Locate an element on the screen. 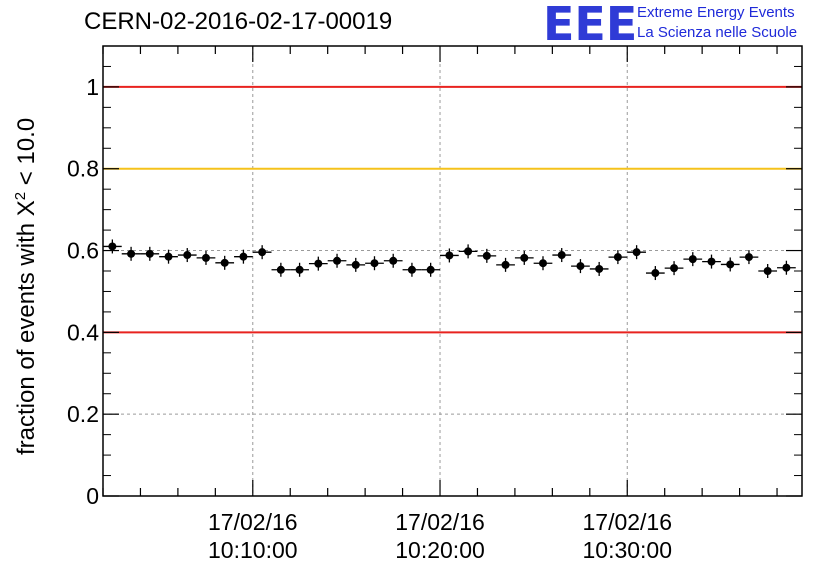  y-tick-label: 0.8 is located at coordinates (83, 169).